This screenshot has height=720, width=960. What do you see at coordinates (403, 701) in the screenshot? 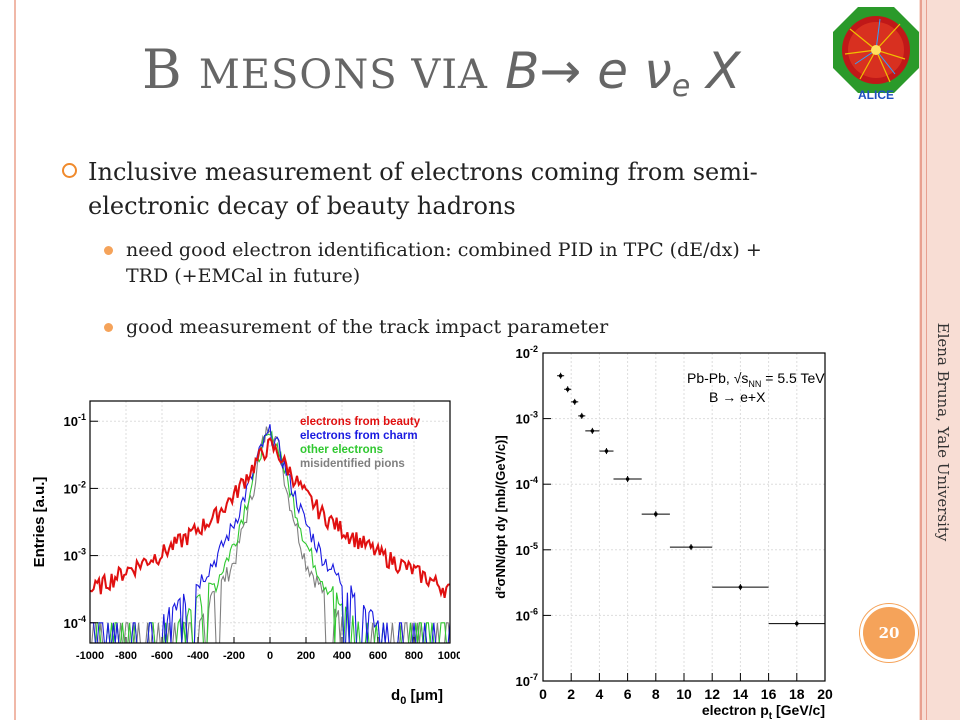
I see `plot1-xlabel-sub: 0` at bounding box center [403, 701].